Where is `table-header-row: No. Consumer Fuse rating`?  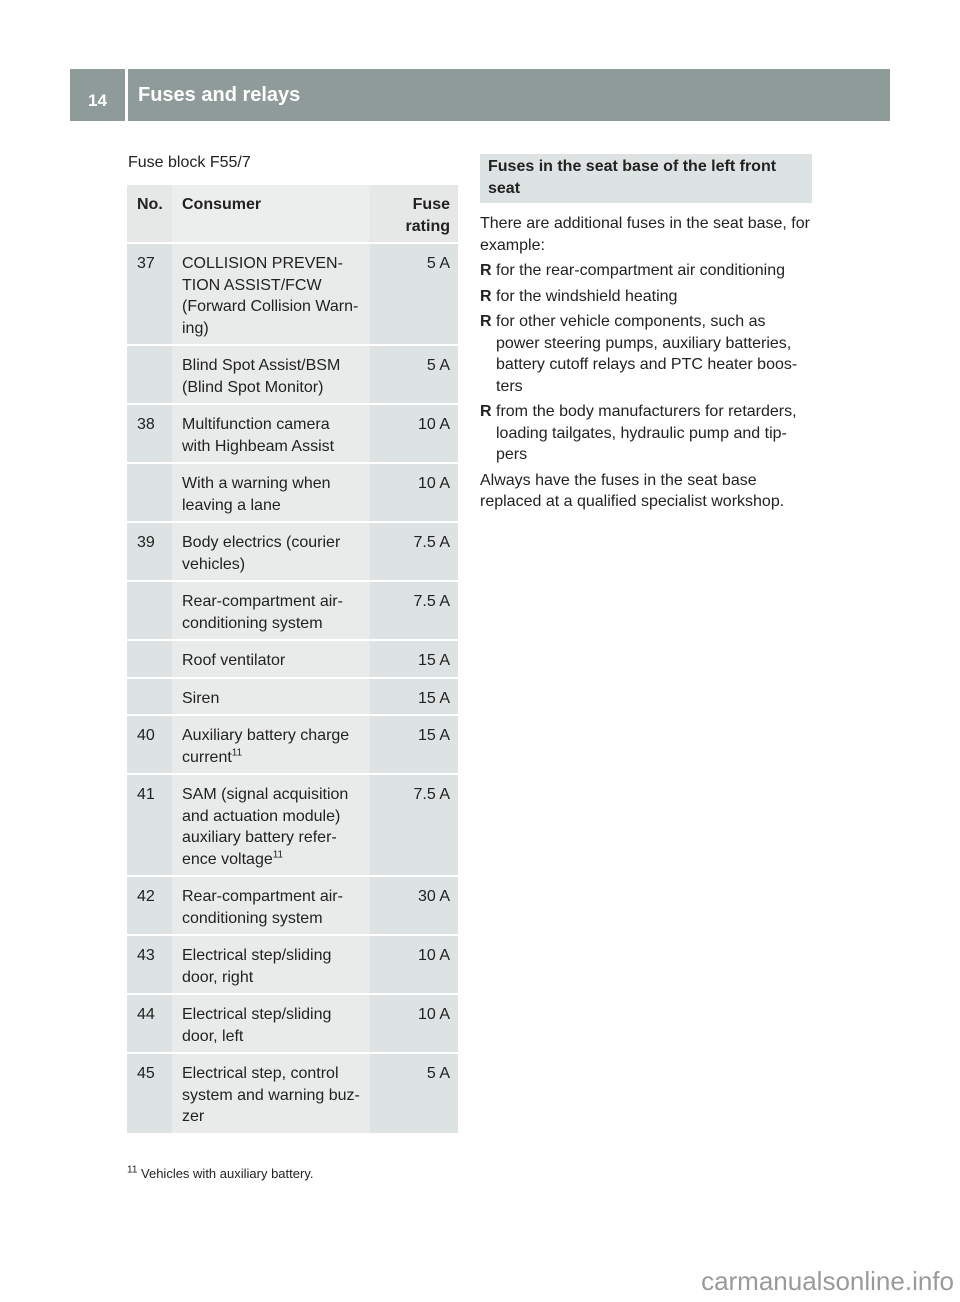 table-header-row: No. Consumer Fuse rating is located at coordinates (292, 214).